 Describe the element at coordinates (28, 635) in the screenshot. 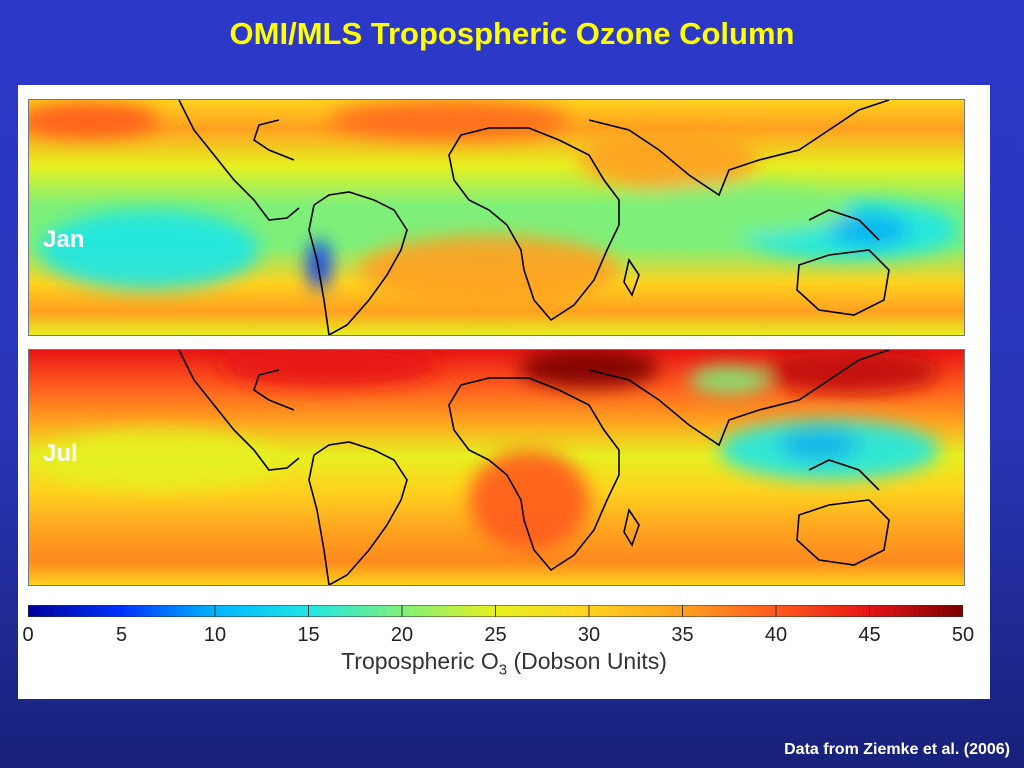

I see `colorbar-tick-label: 0` at that location.